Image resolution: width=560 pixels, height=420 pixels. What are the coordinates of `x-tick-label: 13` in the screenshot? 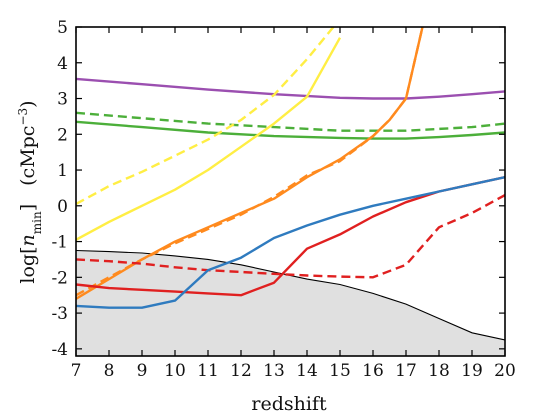 It's located at (274, 371).